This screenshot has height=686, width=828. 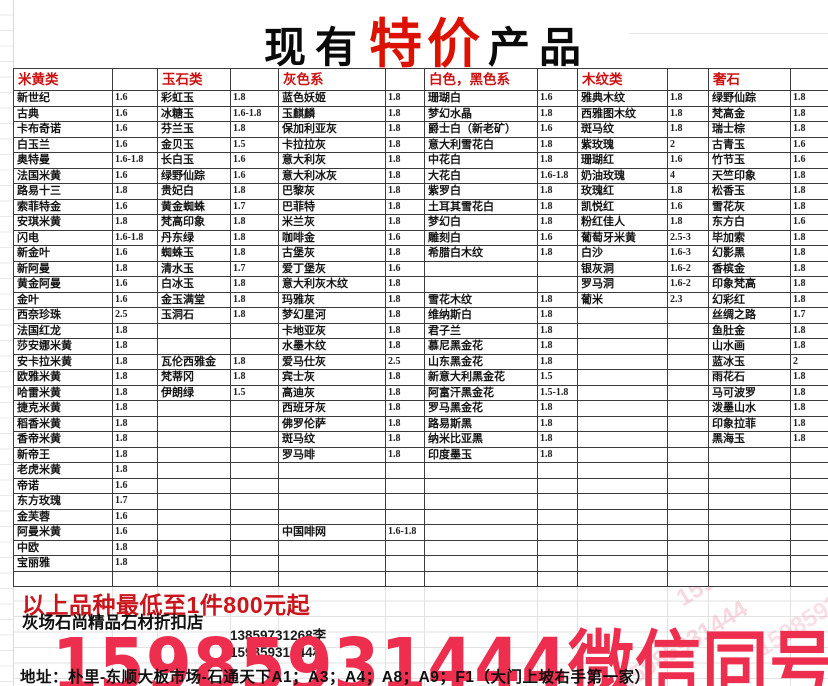 What do you see at coordinates (481, 130) in the screenshot?
I see `product-name-cell: 爵士白（新老矿）` at bounding box center [481, 130].